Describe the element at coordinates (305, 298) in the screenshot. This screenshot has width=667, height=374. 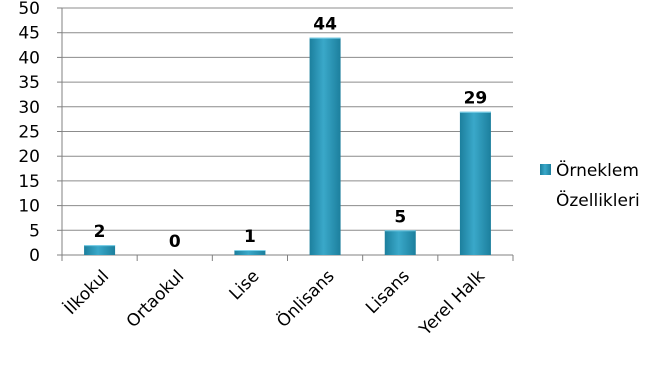
I see `x-tick-label: Önlisans` at that location.